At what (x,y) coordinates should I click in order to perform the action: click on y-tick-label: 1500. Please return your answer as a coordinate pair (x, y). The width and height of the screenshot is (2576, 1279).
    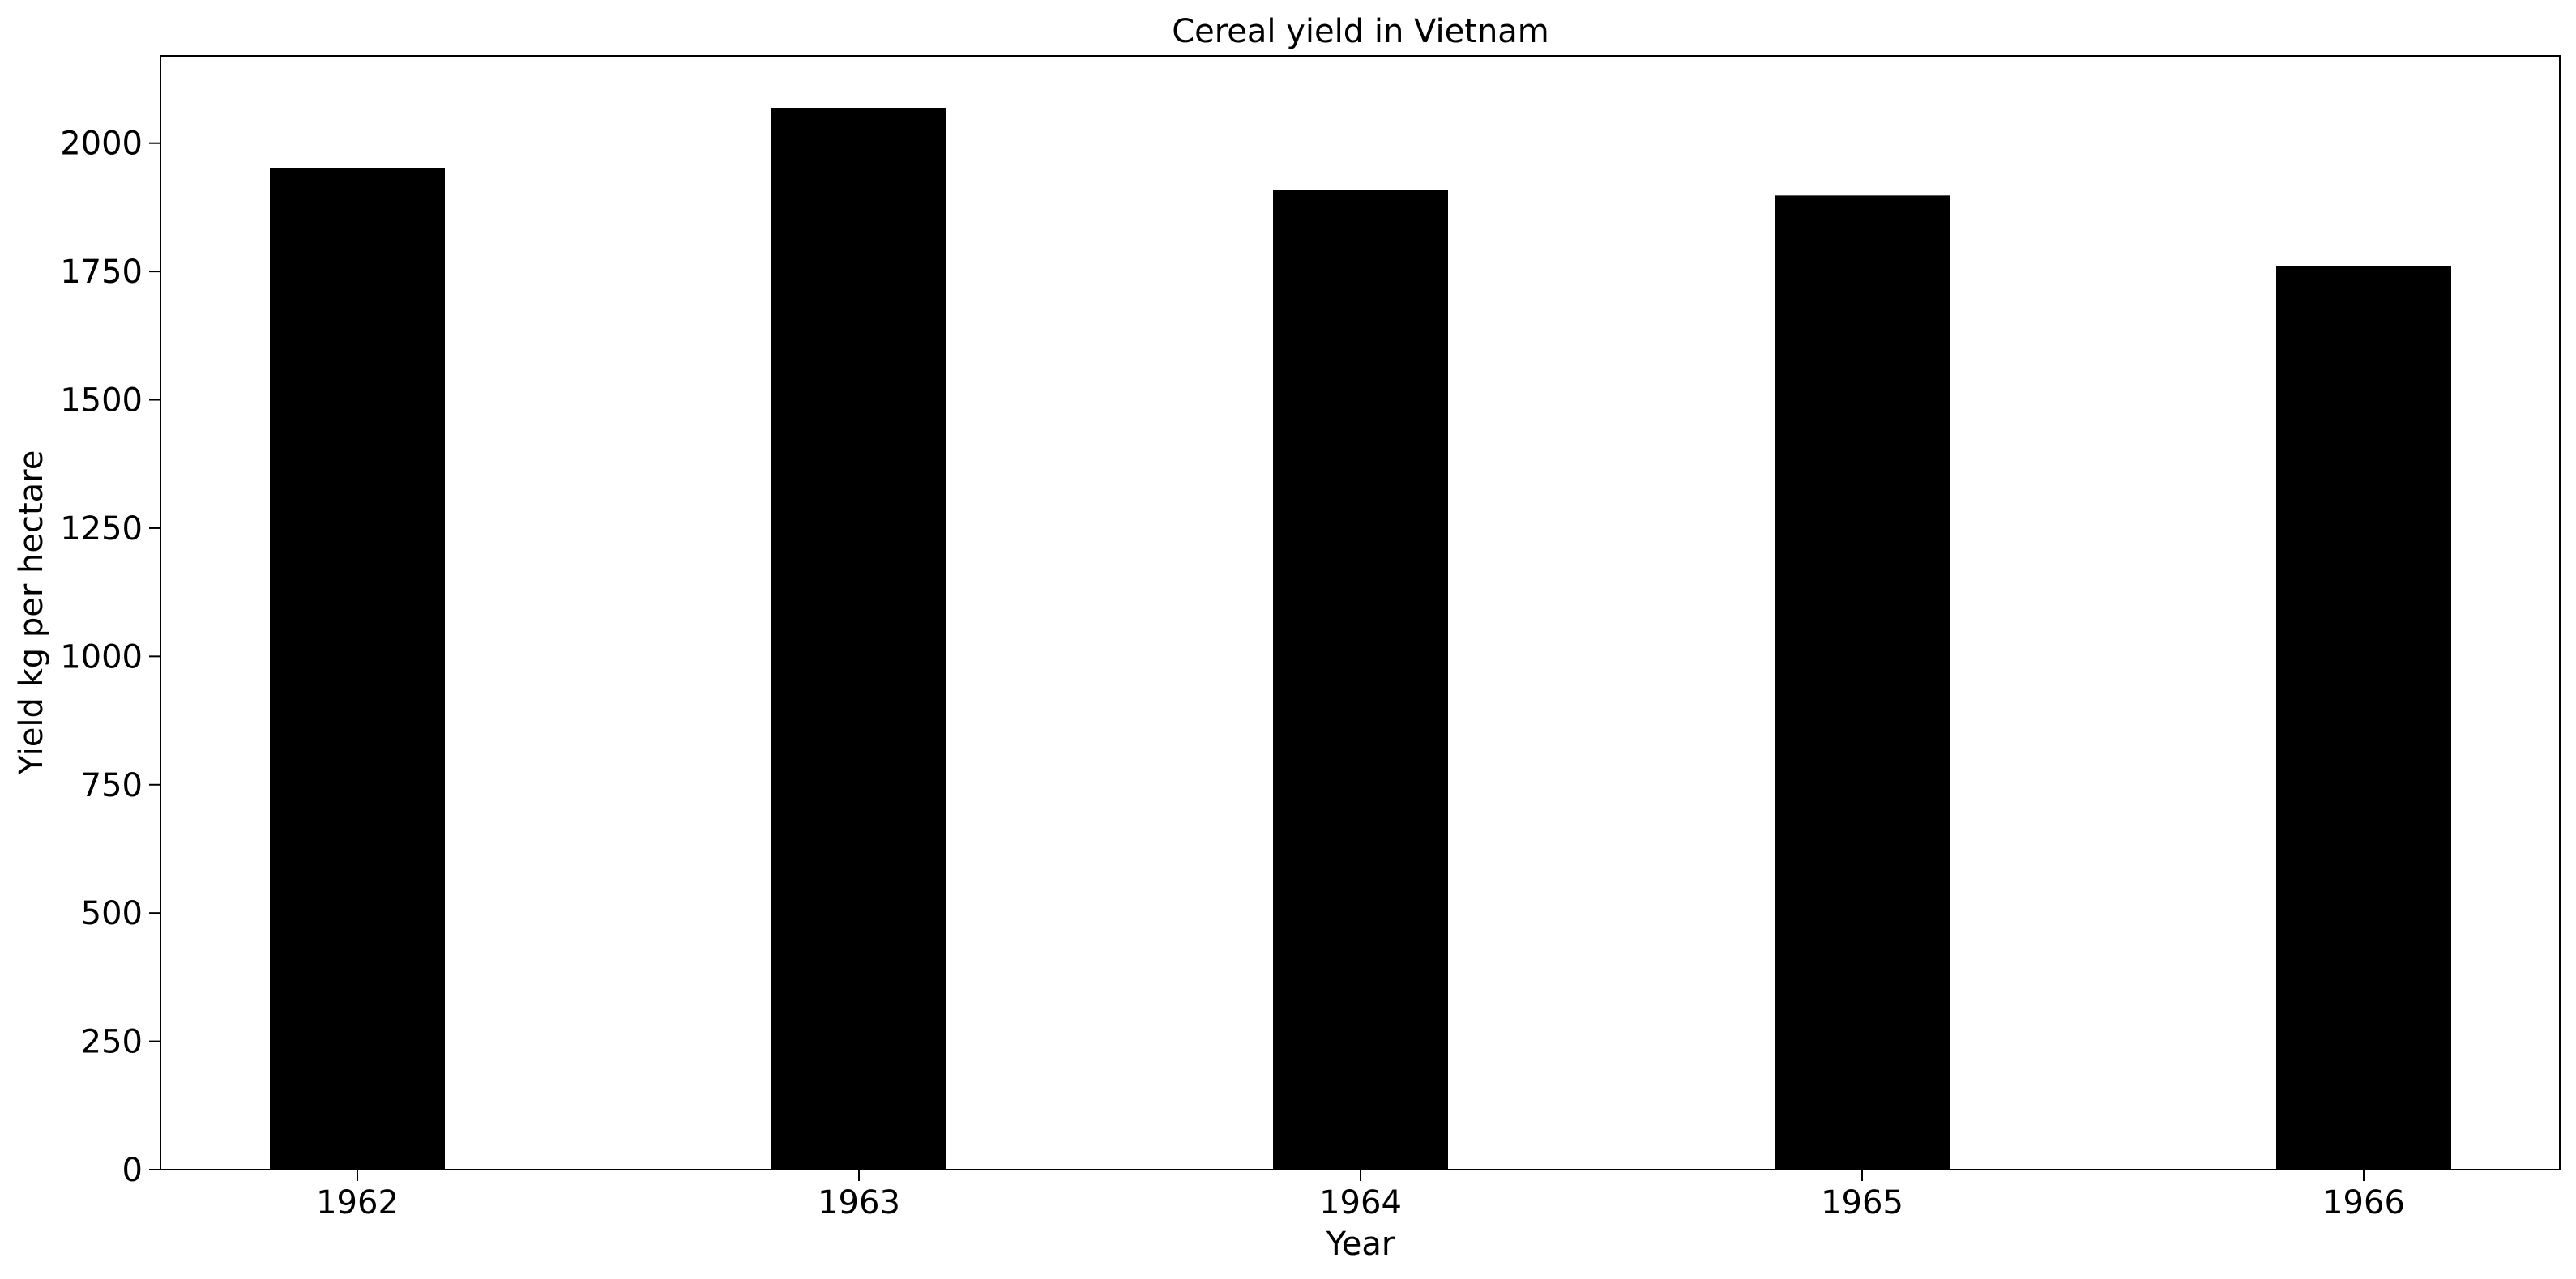
    Looking at the image, I should click on (101, 401).